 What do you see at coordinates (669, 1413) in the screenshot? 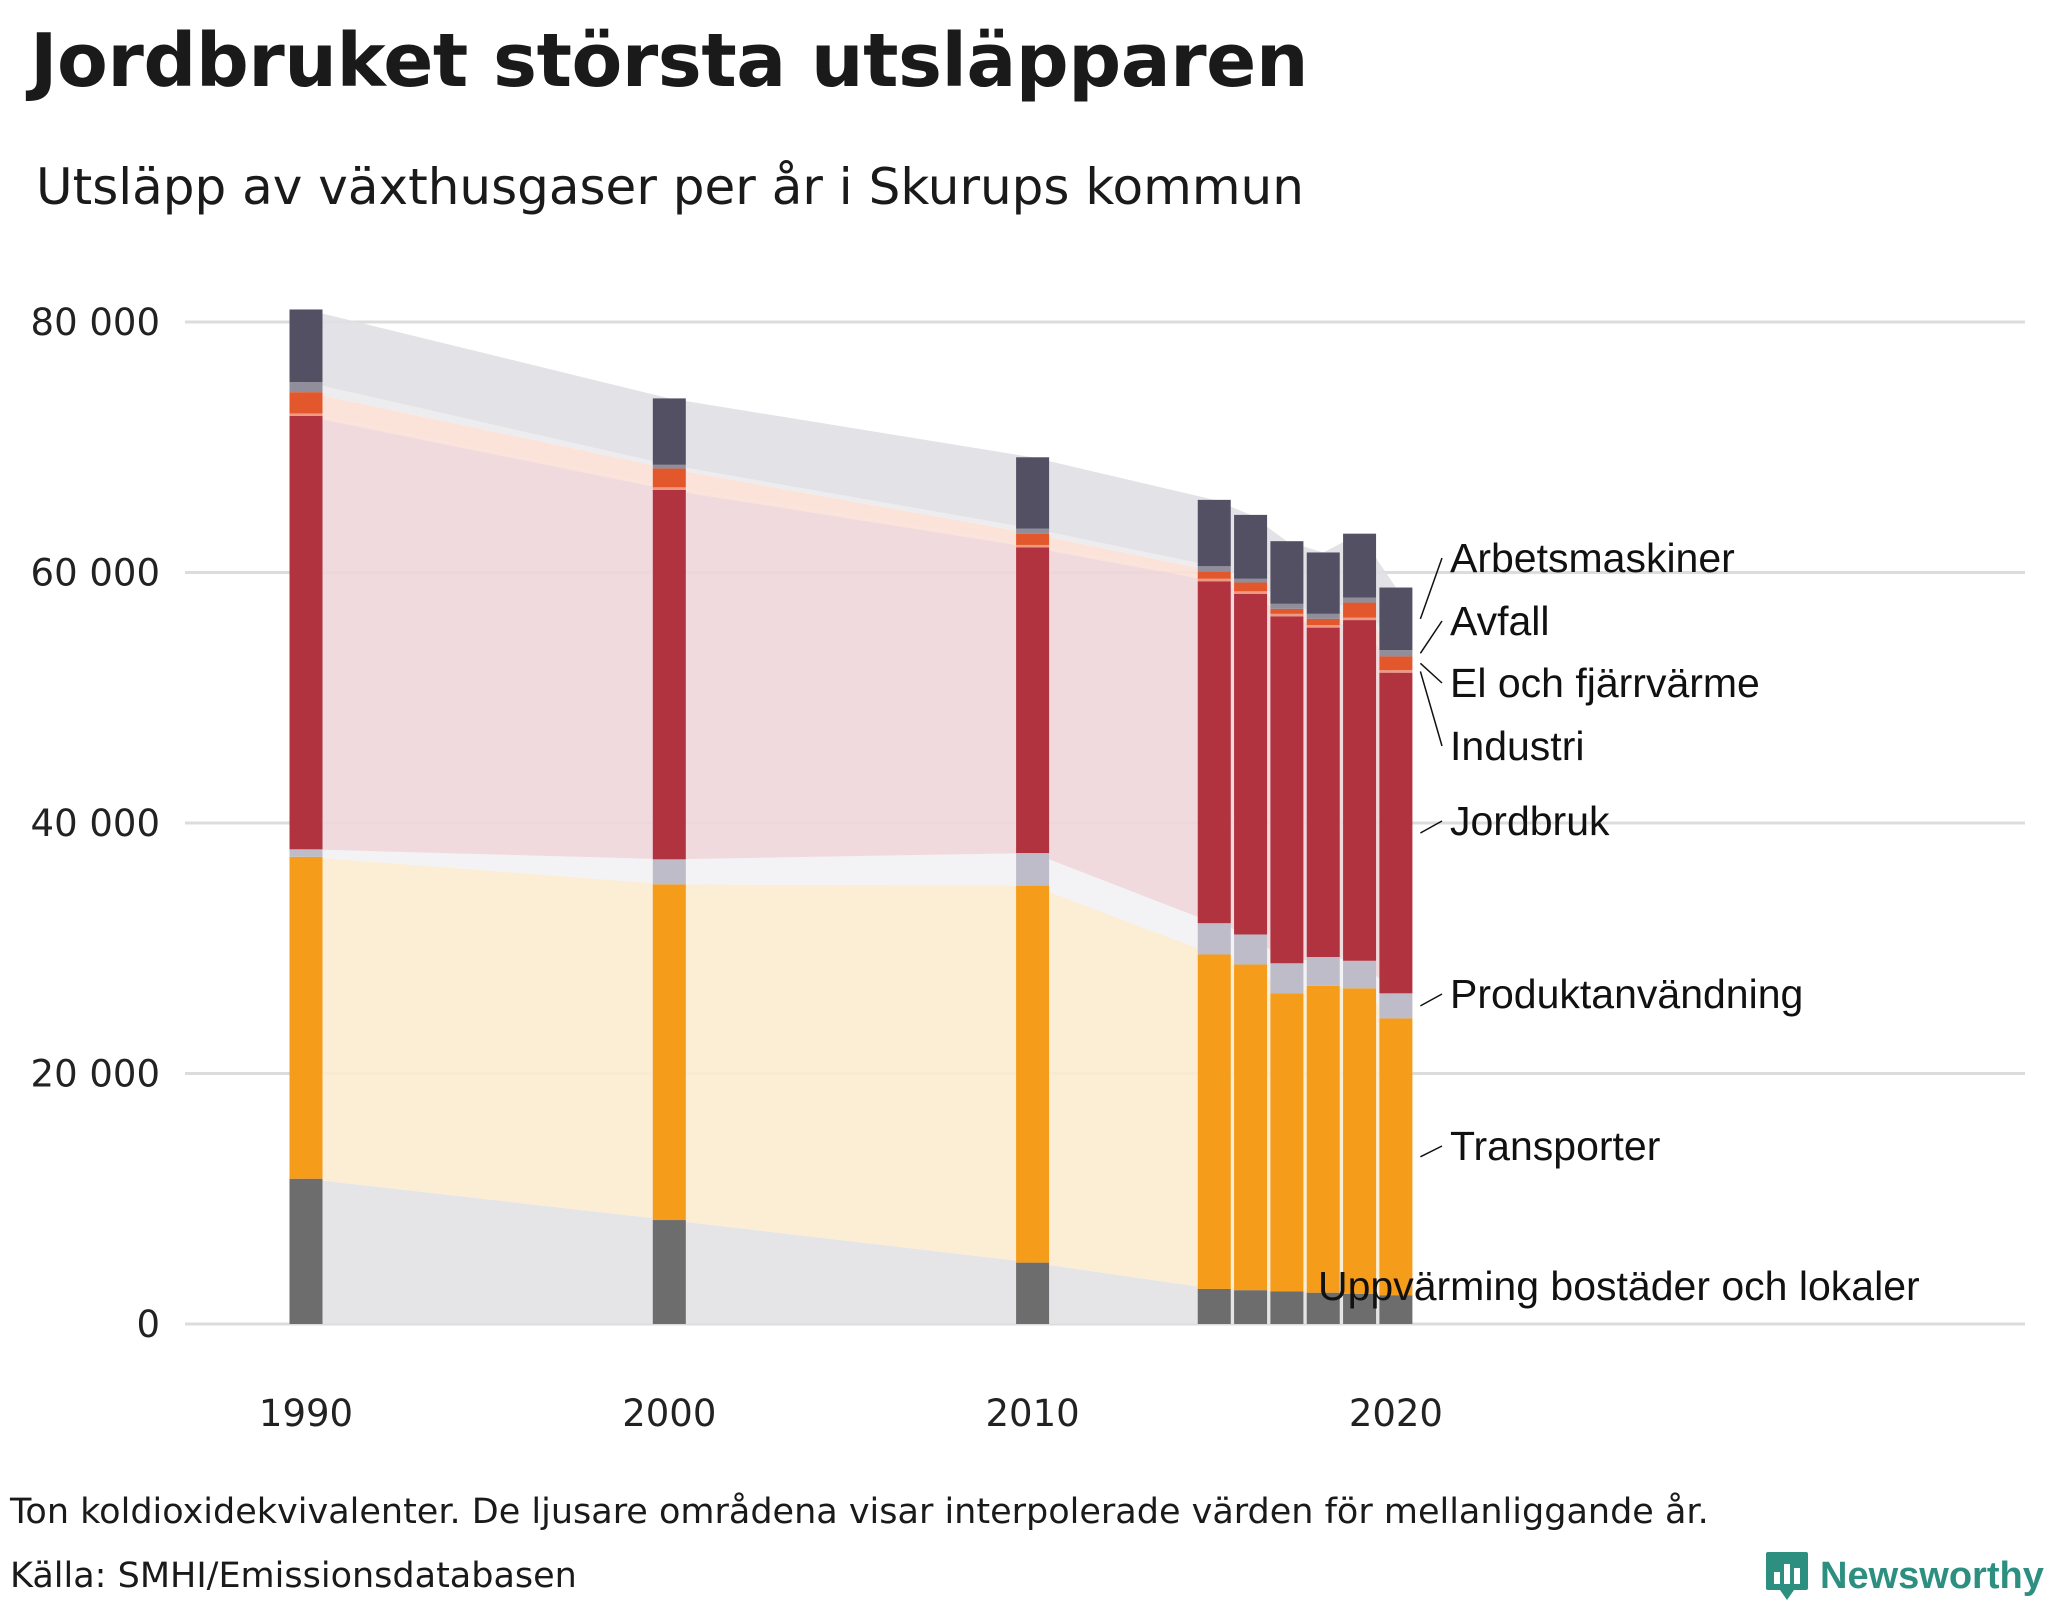
I see `x-tick-label: 2000` at bounding box center [669, 1413].